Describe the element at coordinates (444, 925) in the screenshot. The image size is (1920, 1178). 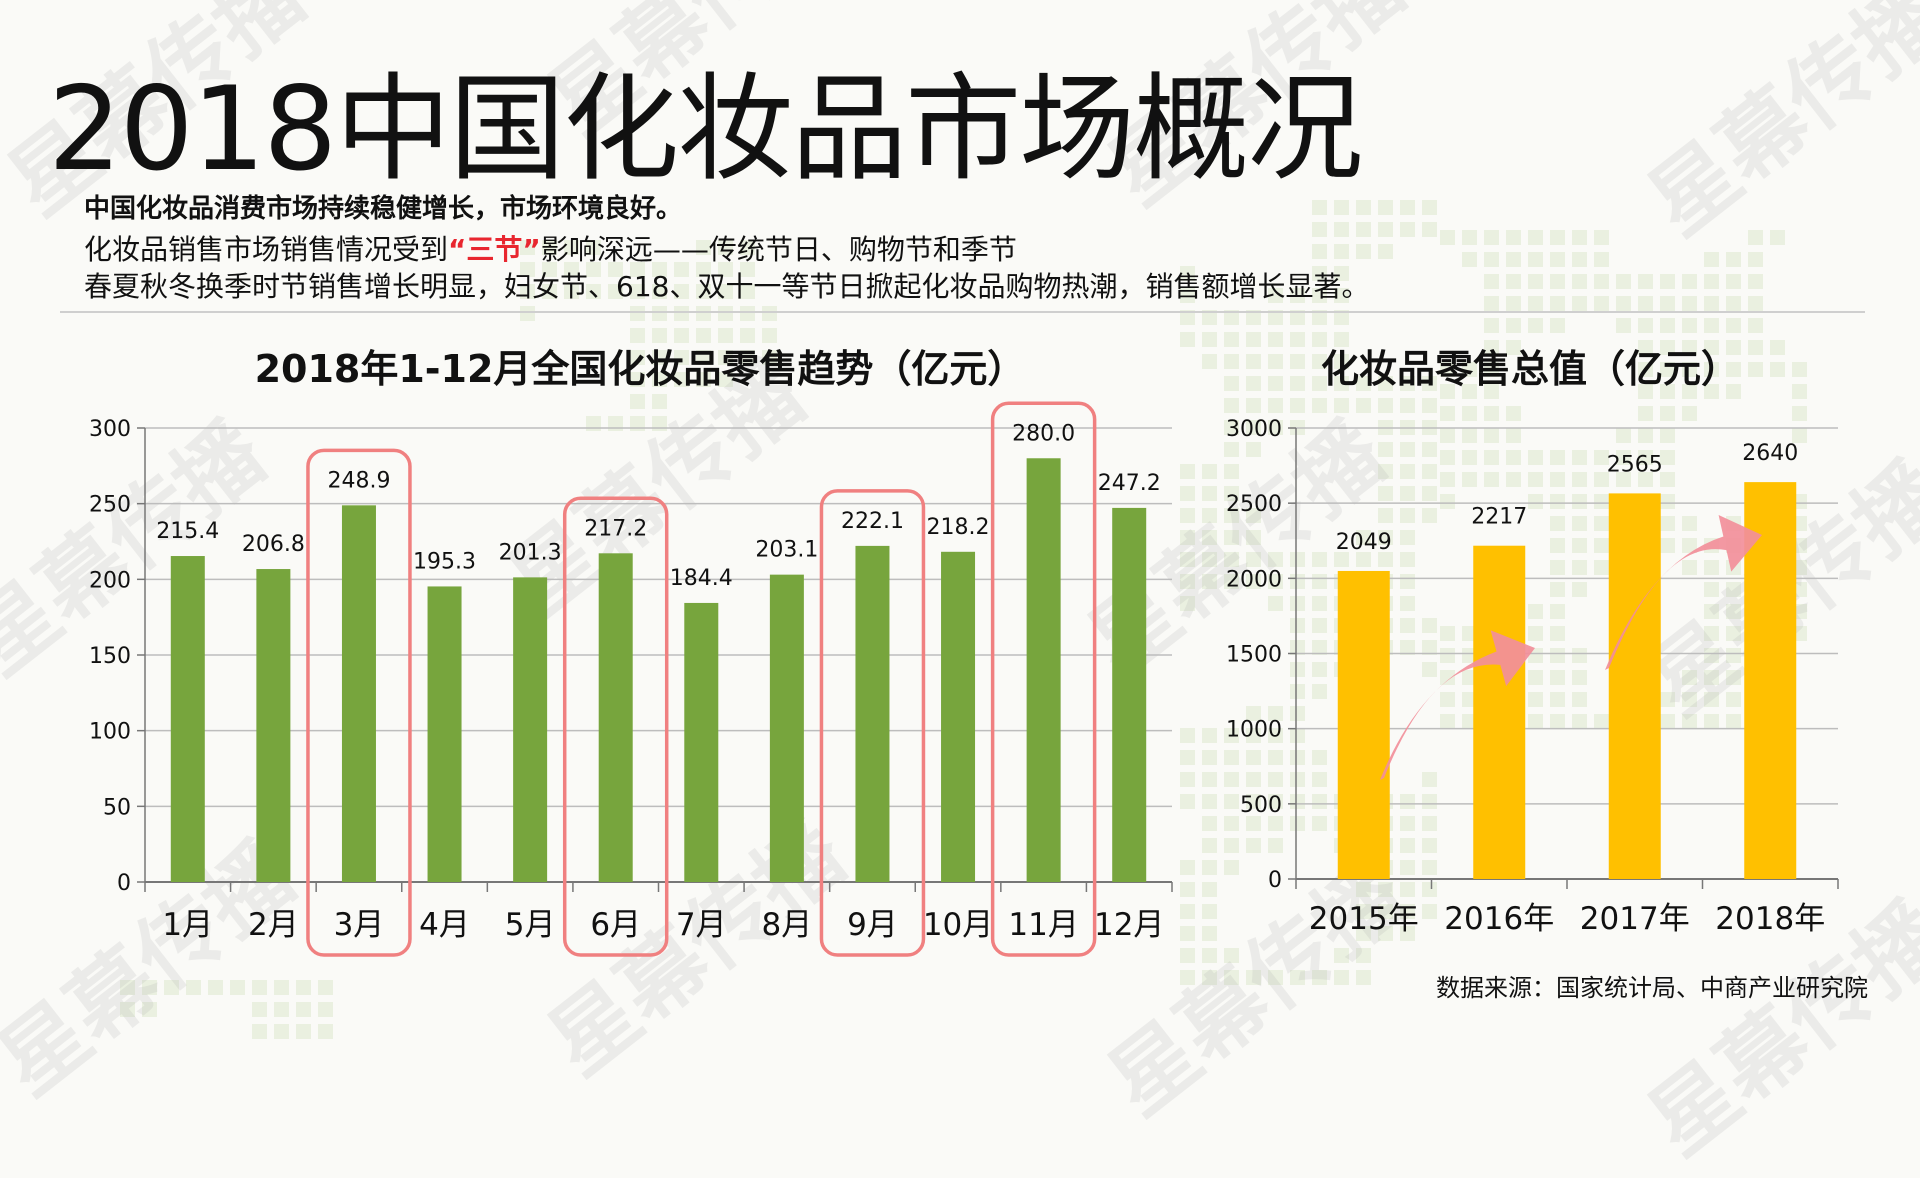
I see `x-category-label: 4月` at that location.